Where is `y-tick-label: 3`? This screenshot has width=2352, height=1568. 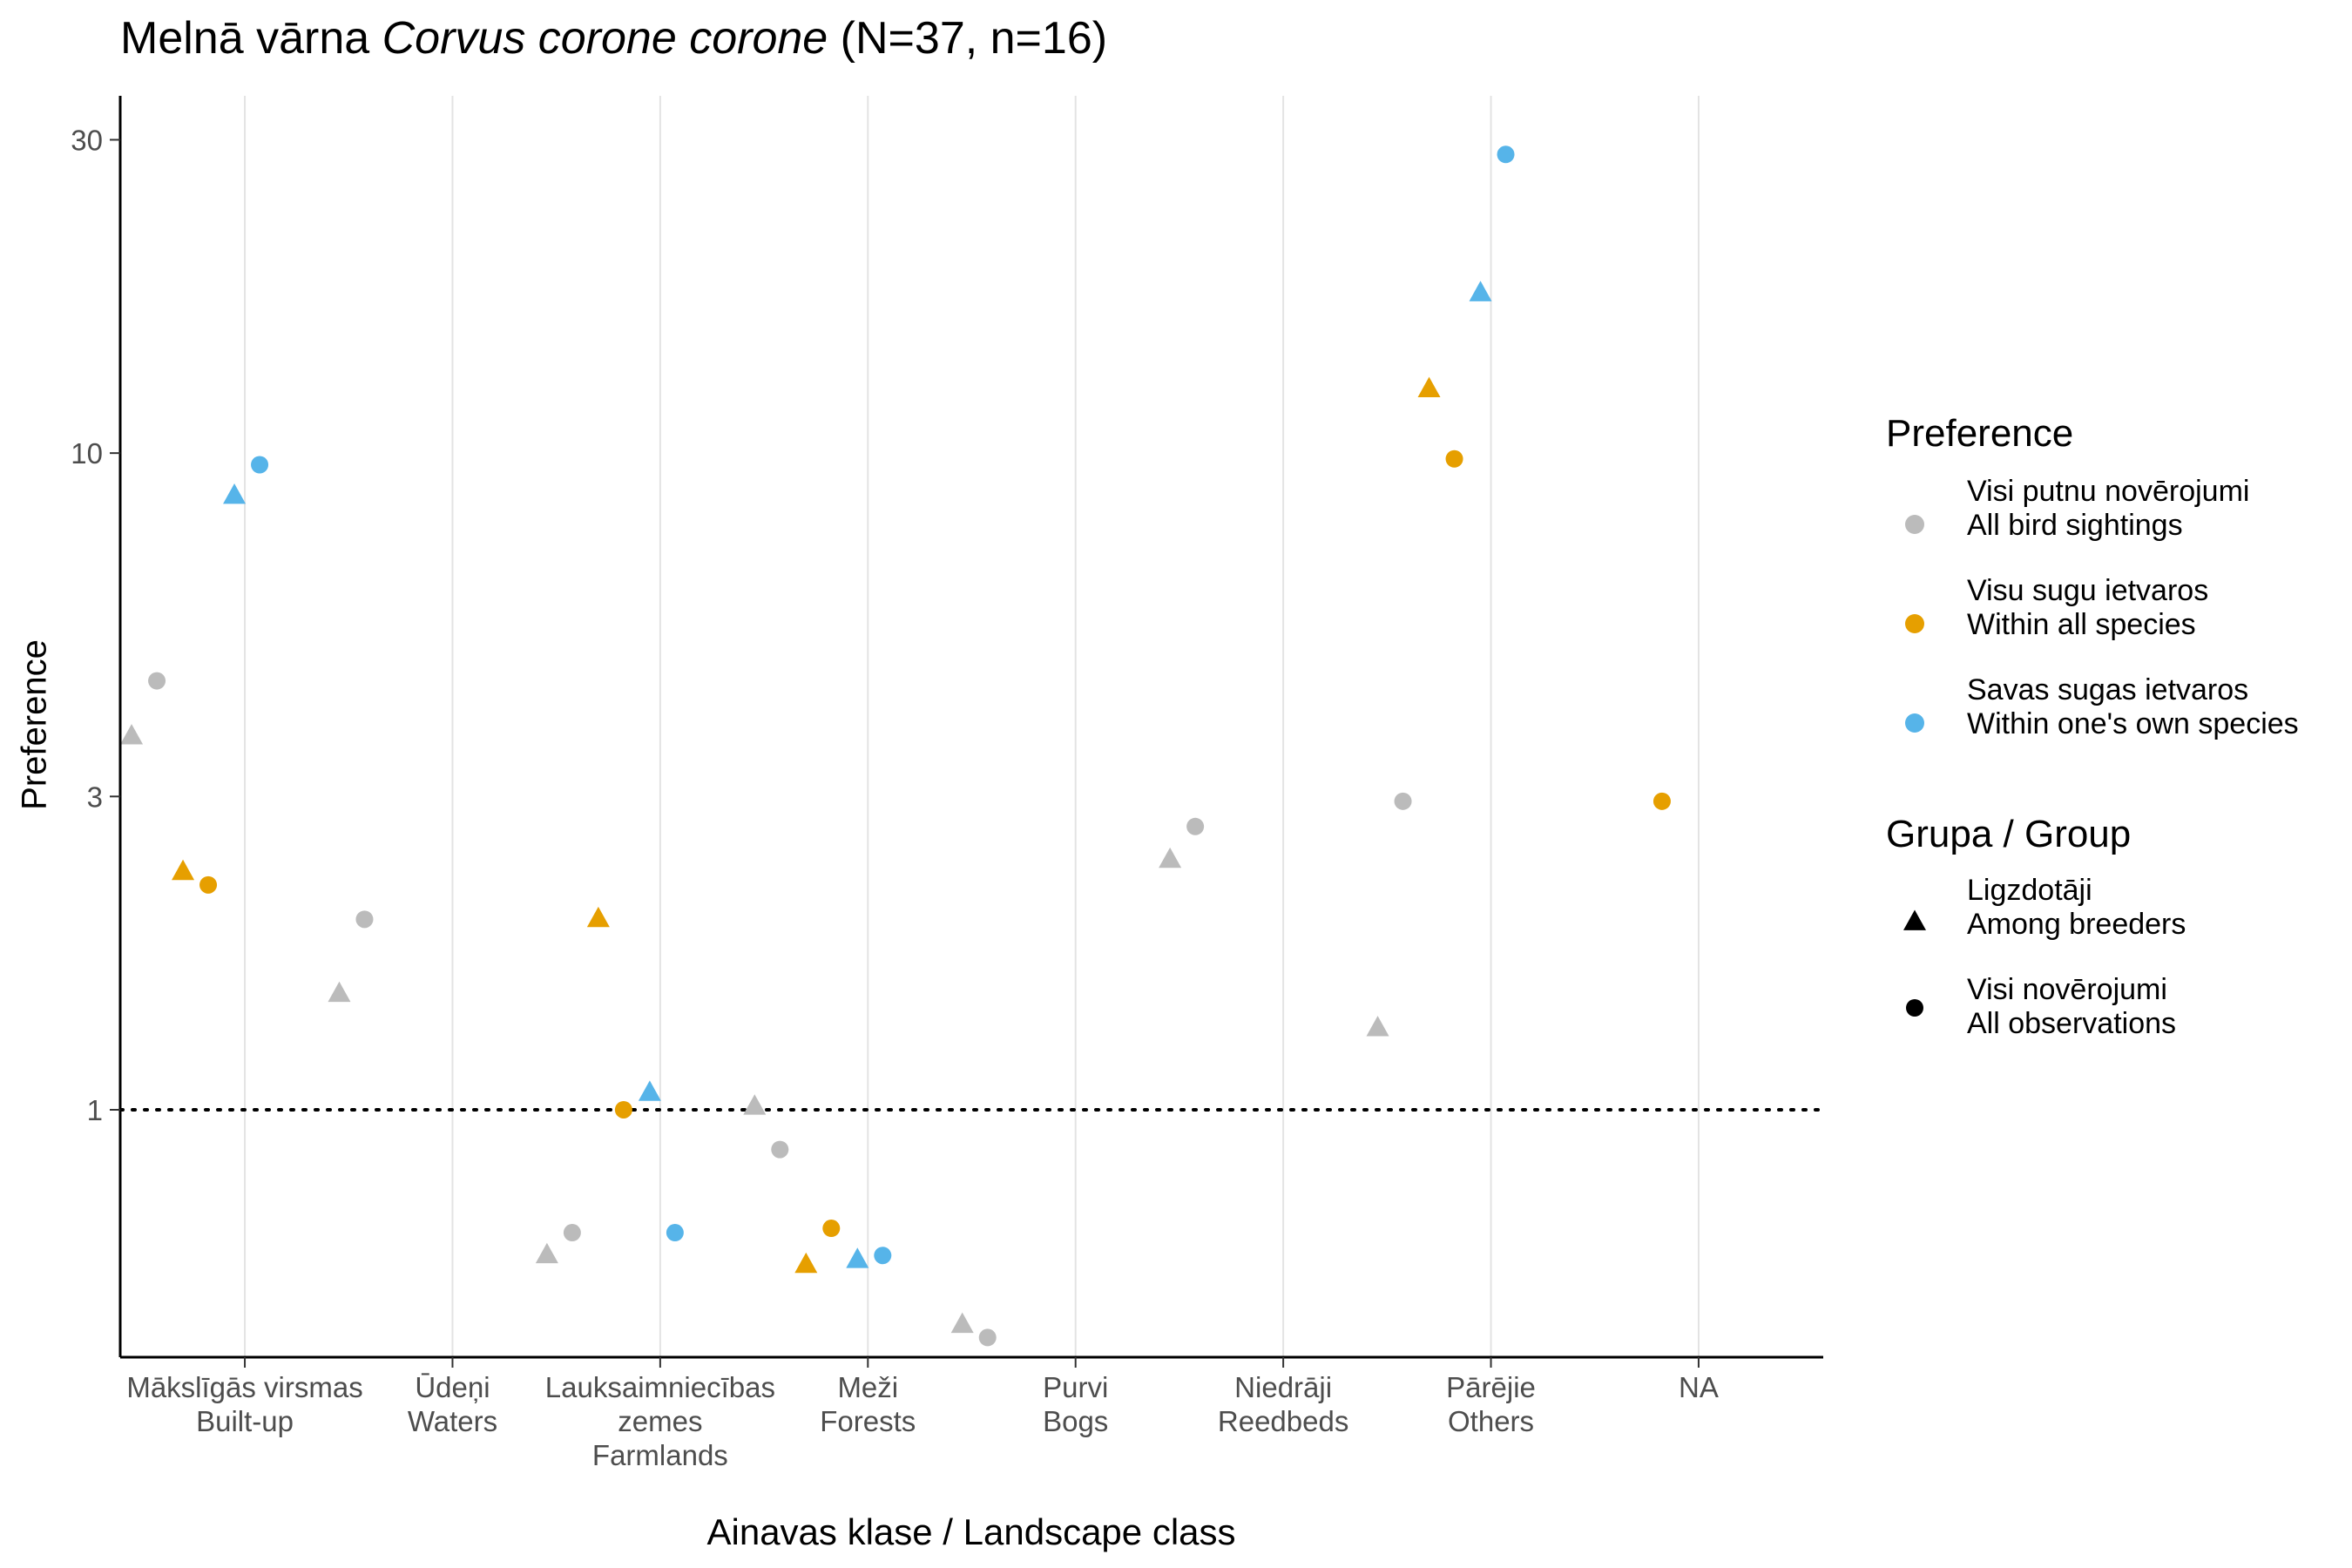 y-tick-label: 3 is located at coordinates (95, 797).